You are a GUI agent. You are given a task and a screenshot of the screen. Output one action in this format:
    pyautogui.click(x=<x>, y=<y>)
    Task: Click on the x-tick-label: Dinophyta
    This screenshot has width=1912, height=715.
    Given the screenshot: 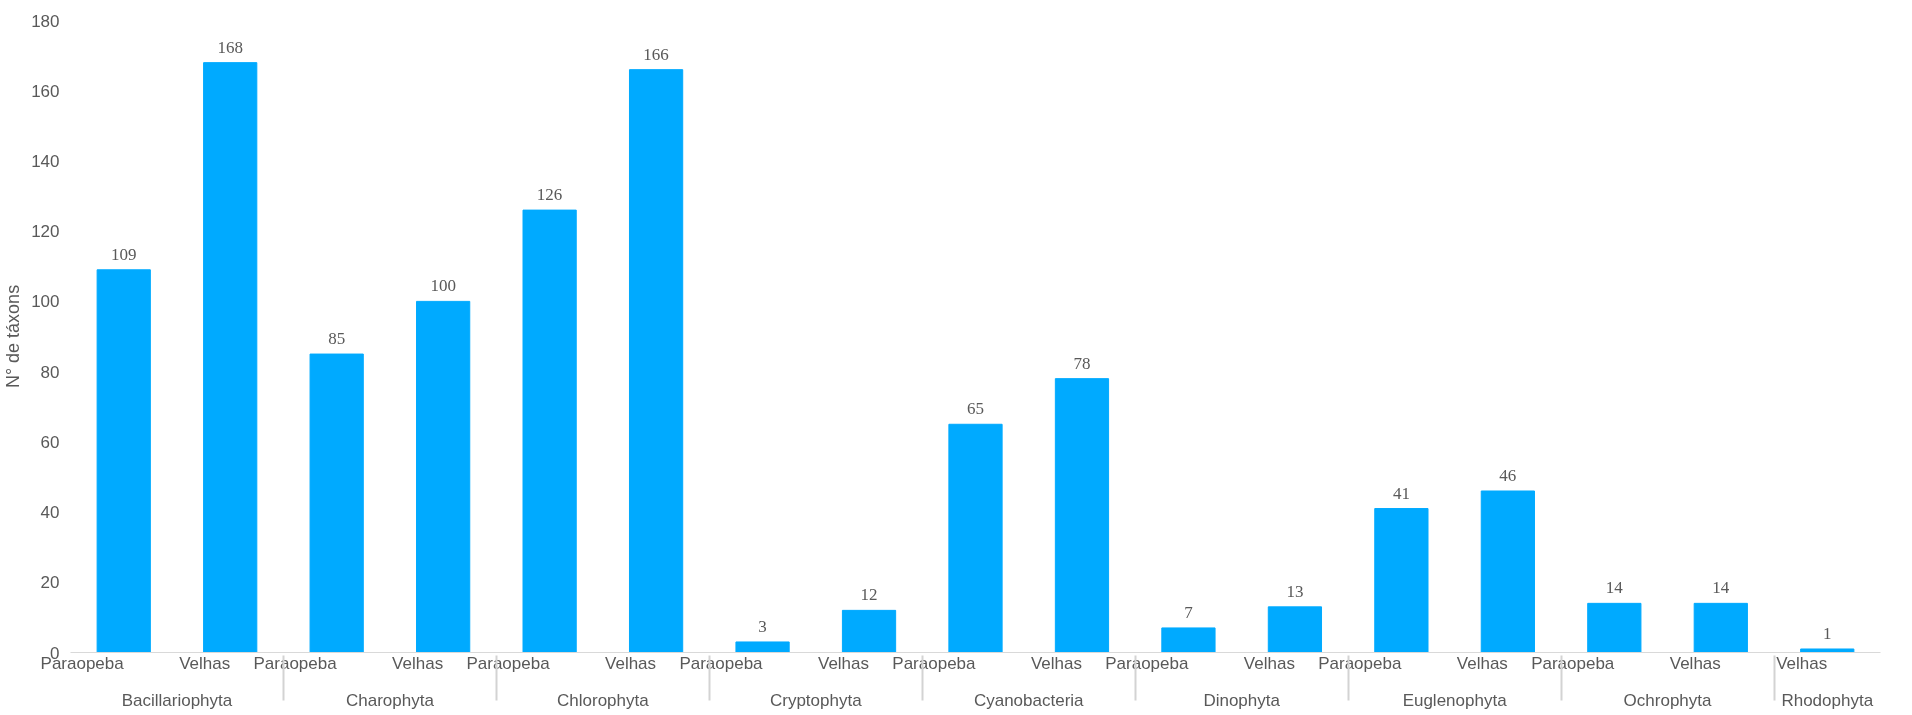 What is the action you would take?
    pyautogui.click(x=1242, y=700)
    